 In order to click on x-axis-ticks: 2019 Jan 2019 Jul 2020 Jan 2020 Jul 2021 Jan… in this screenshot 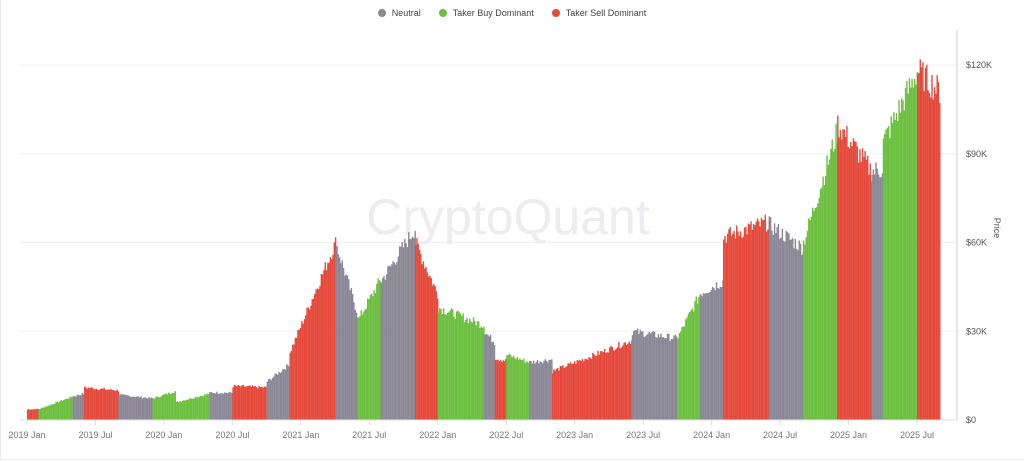, I will do `click(471, 430)`.